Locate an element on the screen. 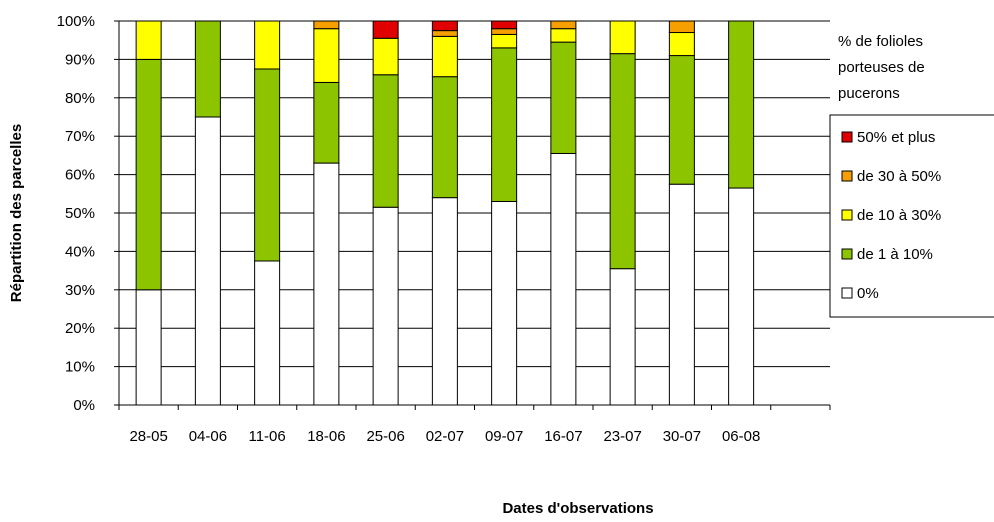  y-tick-label: 40% is located at coordinates (80, 251).